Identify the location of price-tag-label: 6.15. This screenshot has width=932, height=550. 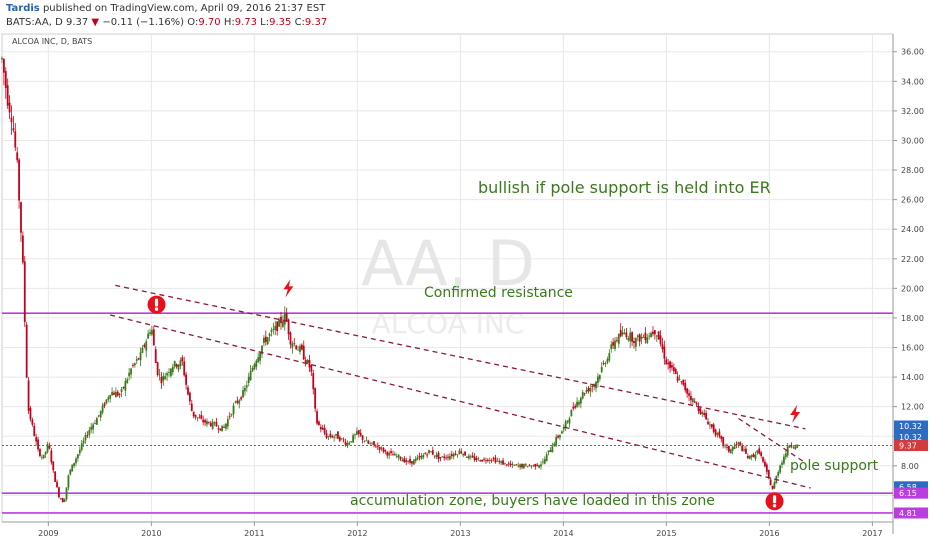
(908, 493).